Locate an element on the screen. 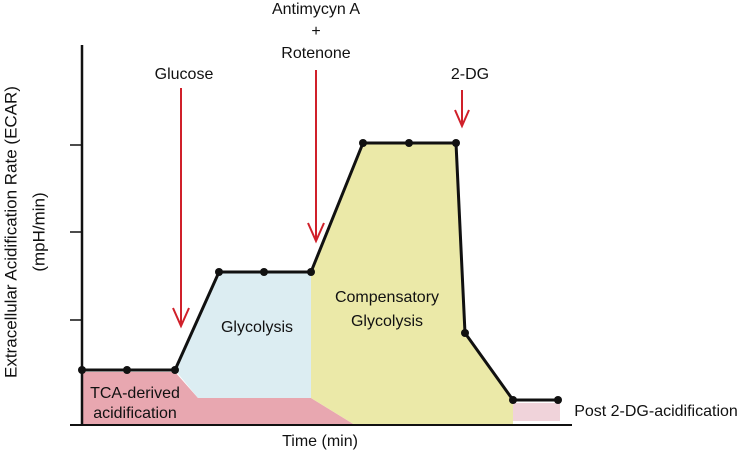 This screenshot has height=456, width=753. injection-label: Glucose is located at coordinates (184, 74).